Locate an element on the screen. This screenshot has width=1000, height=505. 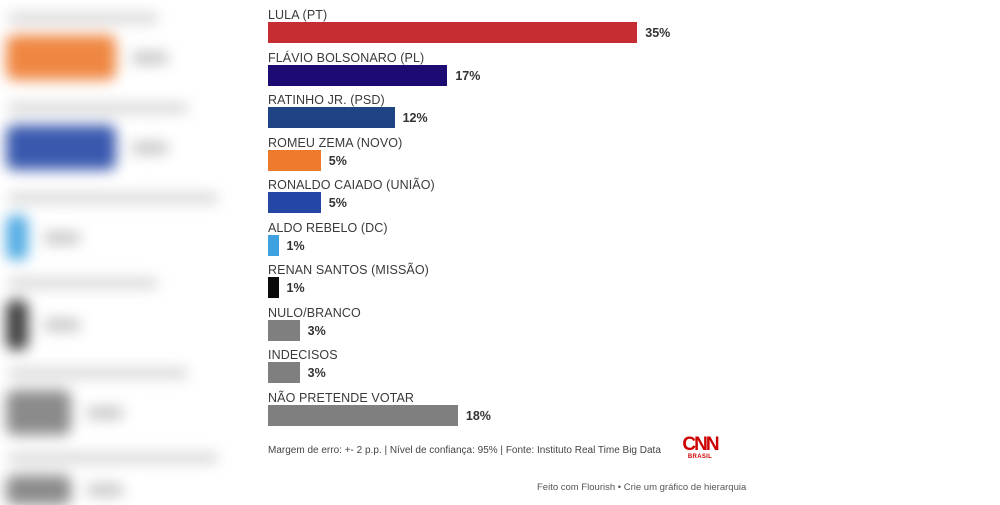
bar-label: NULO/BRANCO is located at coordinates (314, 312).